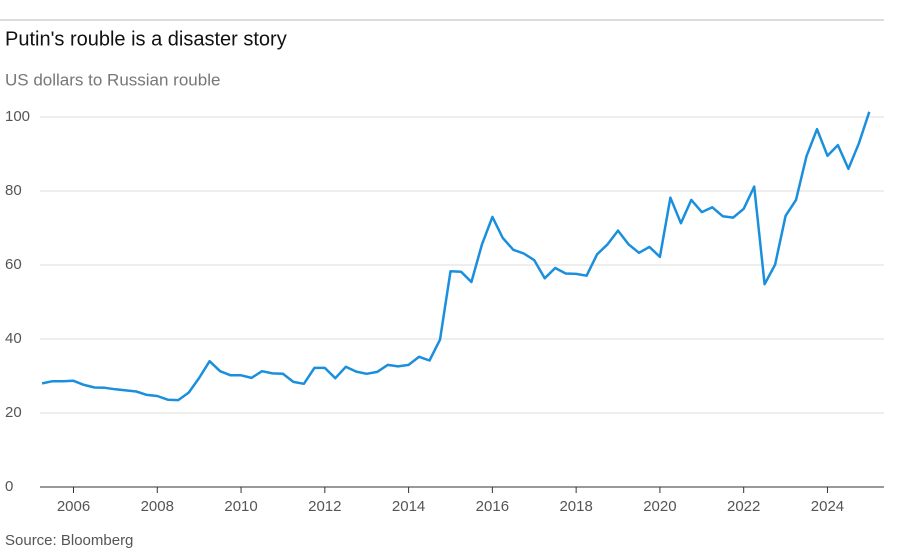  I want to click on x-tick-label: 2012, so click(324, 506).